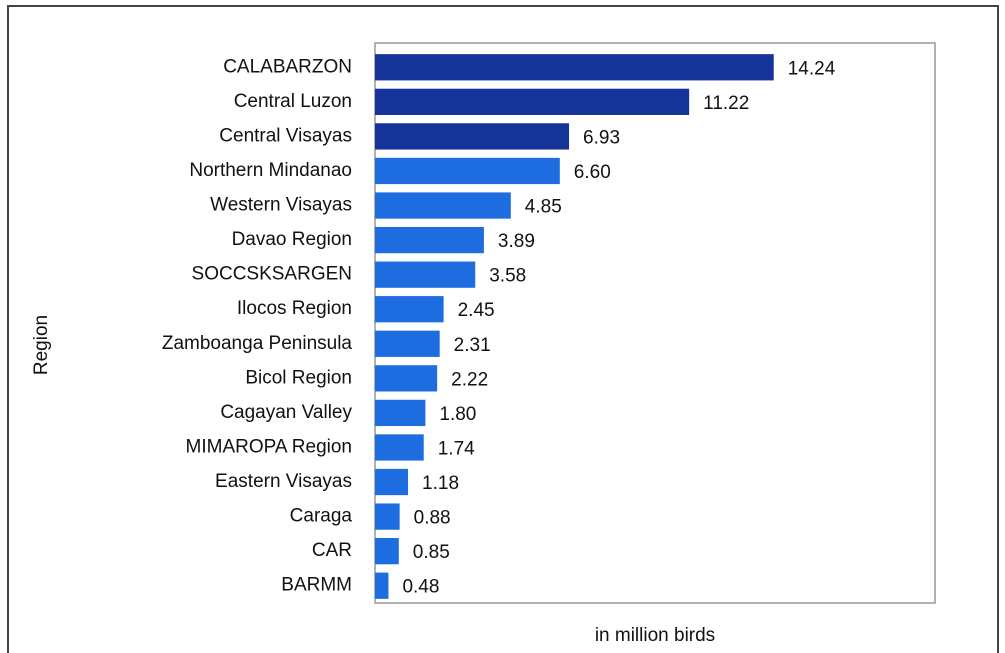  What do you see at coordinates (281, 205) in the screenshot?
I see `y-tick-label: Western Visayas` at bounding box center [281, 205].